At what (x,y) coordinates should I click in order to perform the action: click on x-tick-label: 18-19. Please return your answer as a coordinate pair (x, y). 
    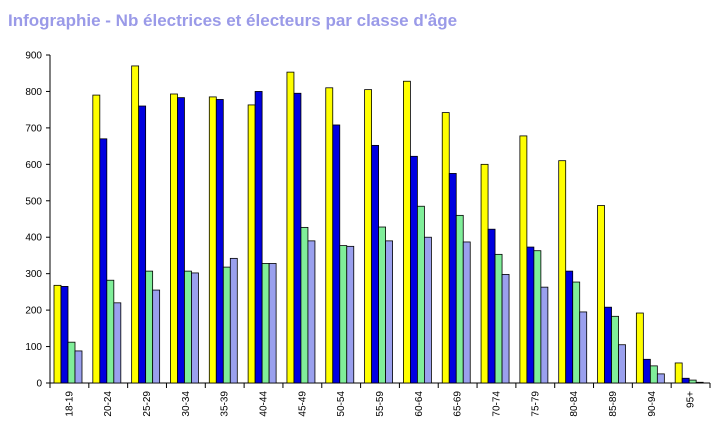
    Looking at the image, I should click on (69, 404).